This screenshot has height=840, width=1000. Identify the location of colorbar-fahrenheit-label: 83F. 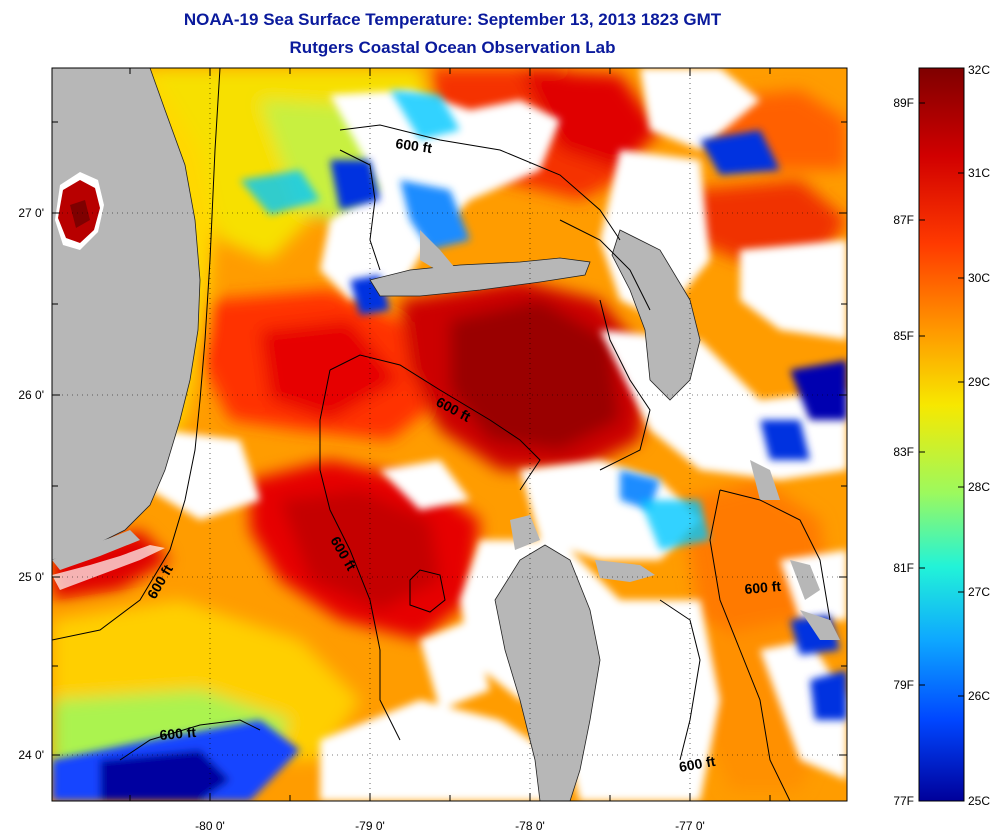
(903, 452).